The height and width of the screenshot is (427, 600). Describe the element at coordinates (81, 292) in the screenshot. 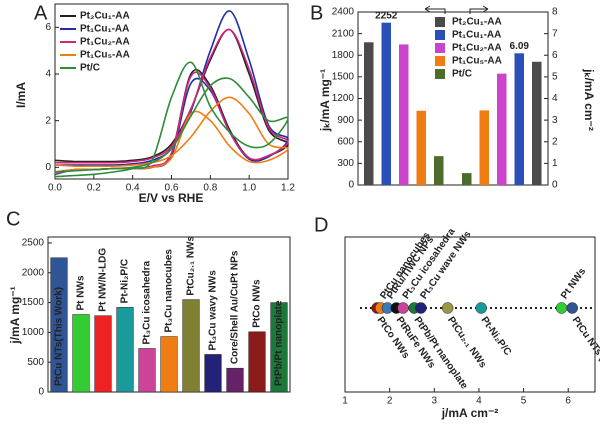

I see `bar-label: Pt NWs` at that location.